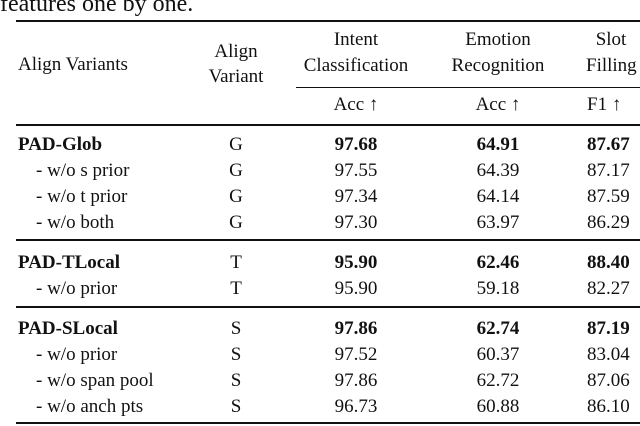 The width and height of the screenshot is (640, 426). What do you see at coordinates (60, 144) in the screenshot?
I see `row-name: PAD-Glob` at bounding box center [60, 144].